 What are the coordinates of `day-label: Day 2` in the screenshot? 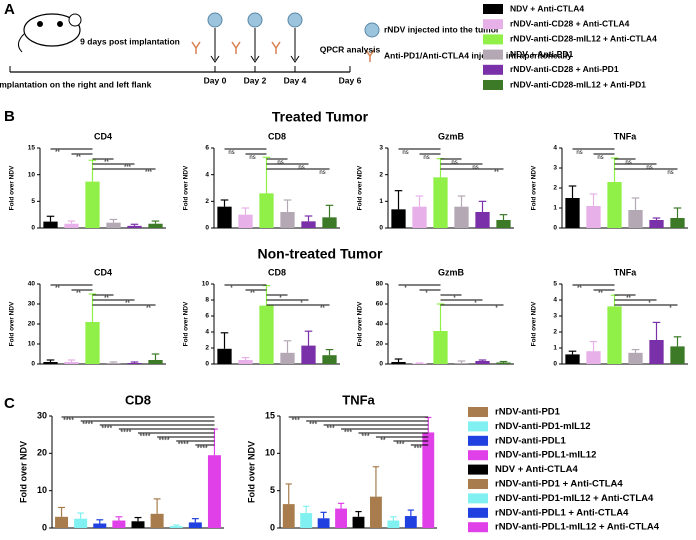 It's located at (255, 80).